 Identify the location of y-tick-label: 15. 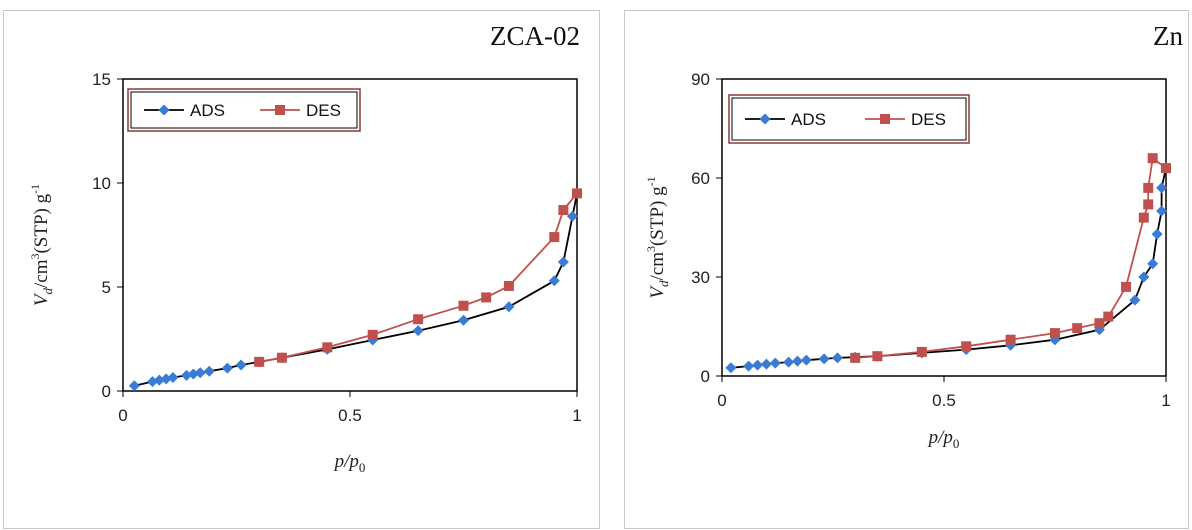
(101, 79).